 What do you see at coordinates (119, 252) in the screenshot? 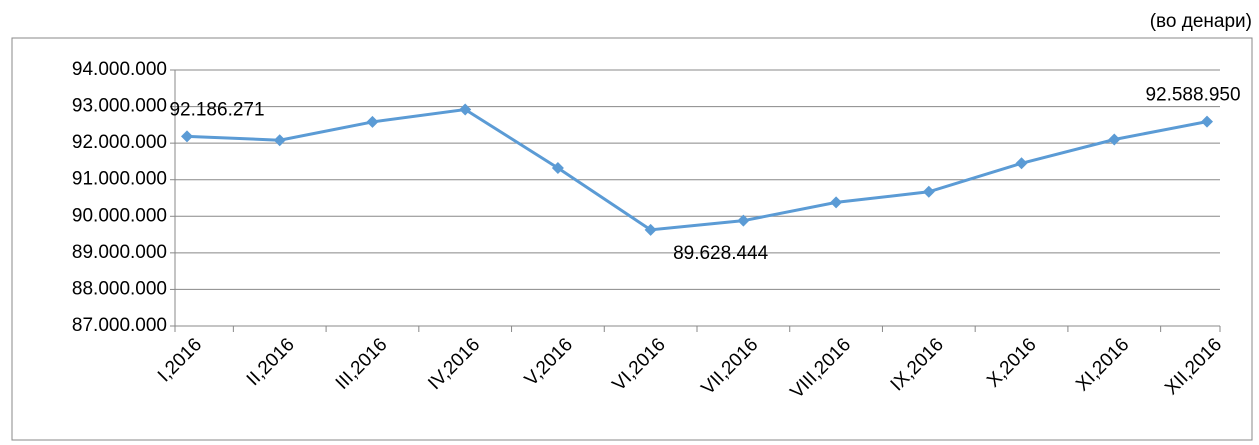
I see `y-tick-label: 89.000.000` at bounding box center [119, 252].